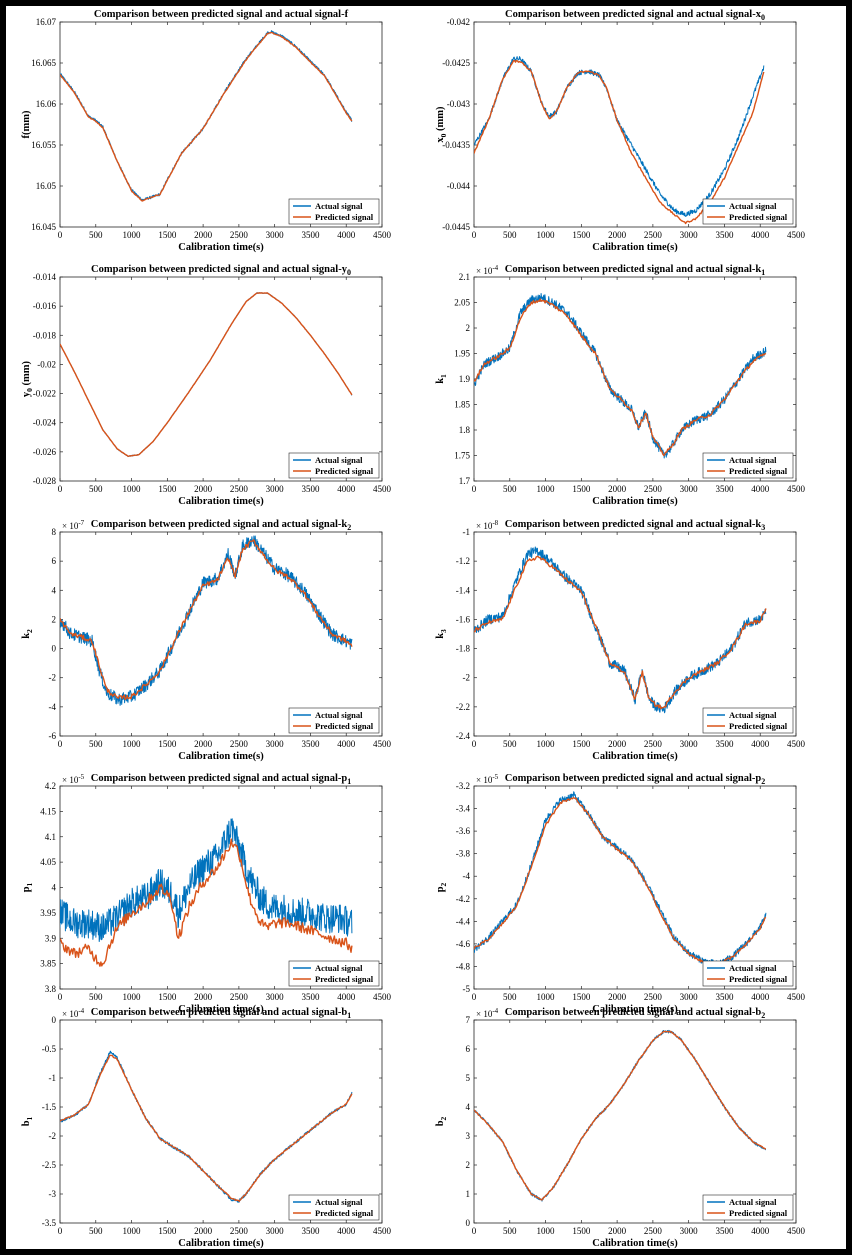  Describe the element at coordinates (441, 379) in the screenshot. I see `y-axis-label: k1` at that location.